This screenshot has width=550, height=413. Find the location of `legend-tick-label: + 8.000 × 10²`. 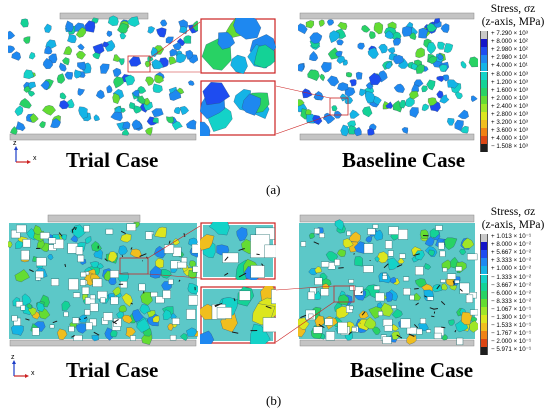

legend-tick-label: + 8.000 × 10² is located at coordinates (509, 42).